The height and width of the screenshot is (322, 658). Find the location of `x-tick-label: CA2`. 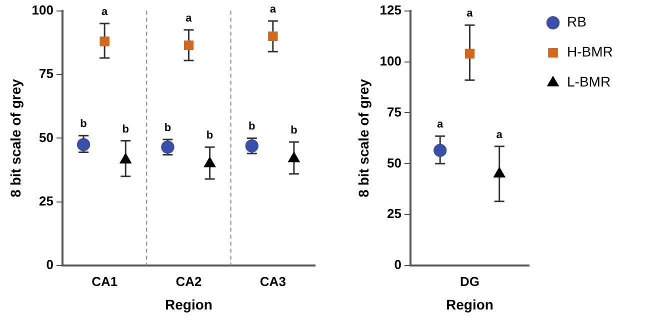

x-tick-label: CA2 is located at coordinates (189, 281).